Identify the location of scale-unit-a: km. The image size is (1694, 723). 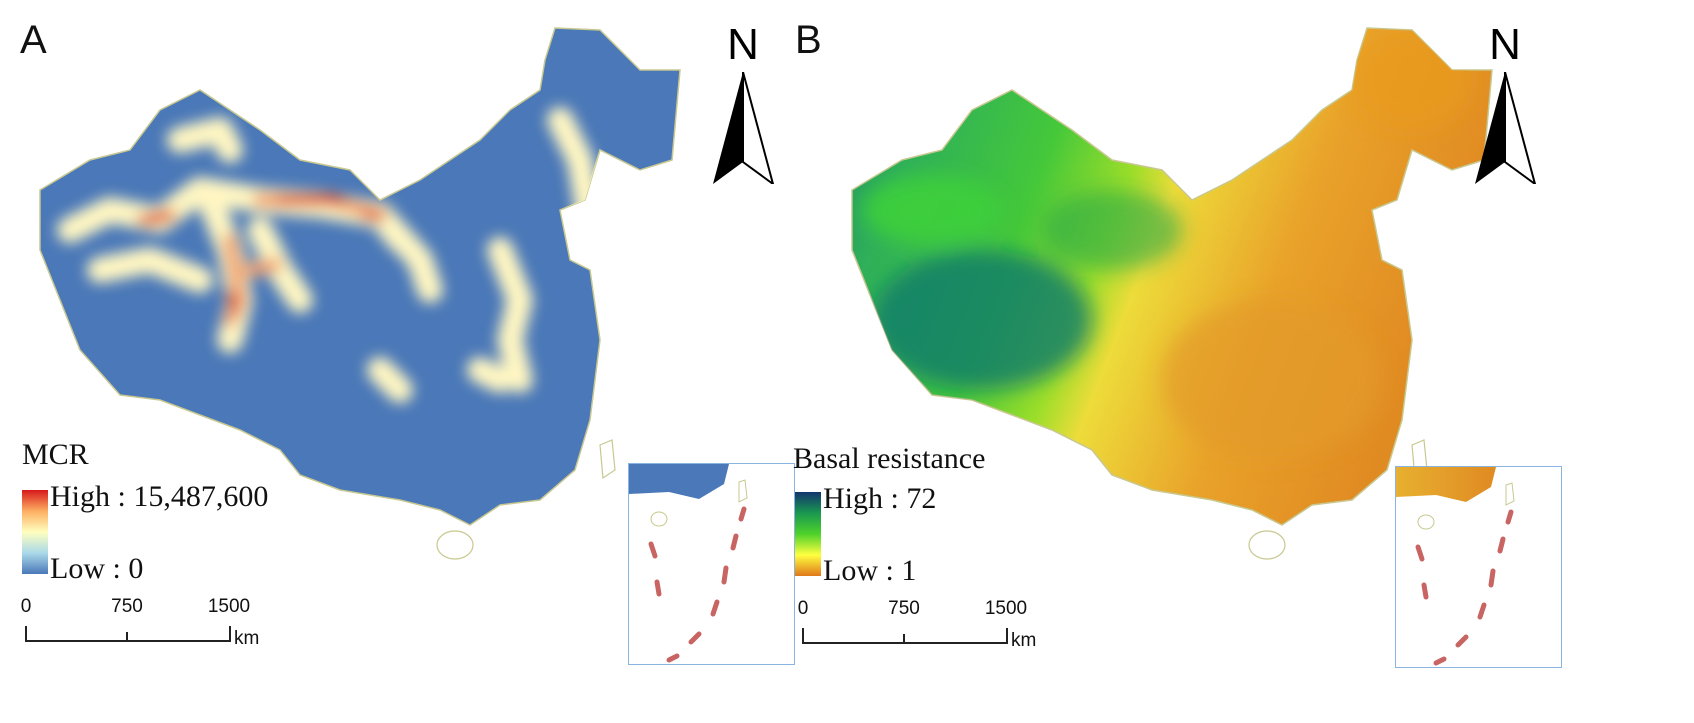
(247, 638).